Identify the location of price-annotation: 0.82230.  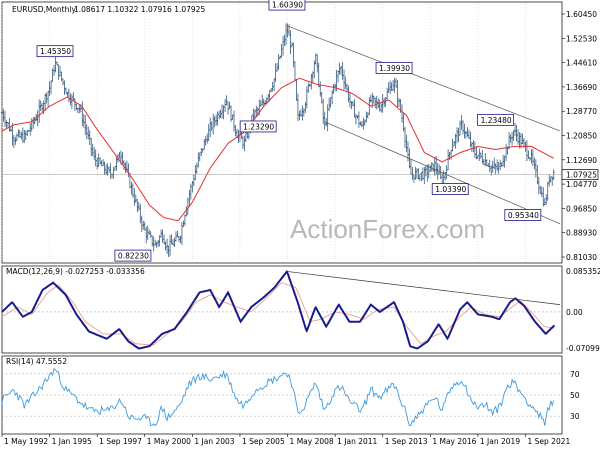
(133, 255).